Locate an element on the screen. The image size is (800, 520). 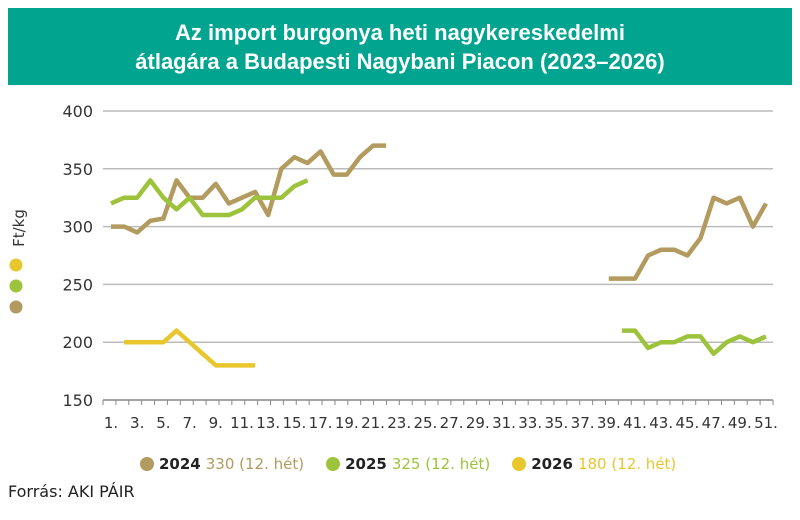
legend-value: 180 (12. hét) is located at coordinates (627, 464).